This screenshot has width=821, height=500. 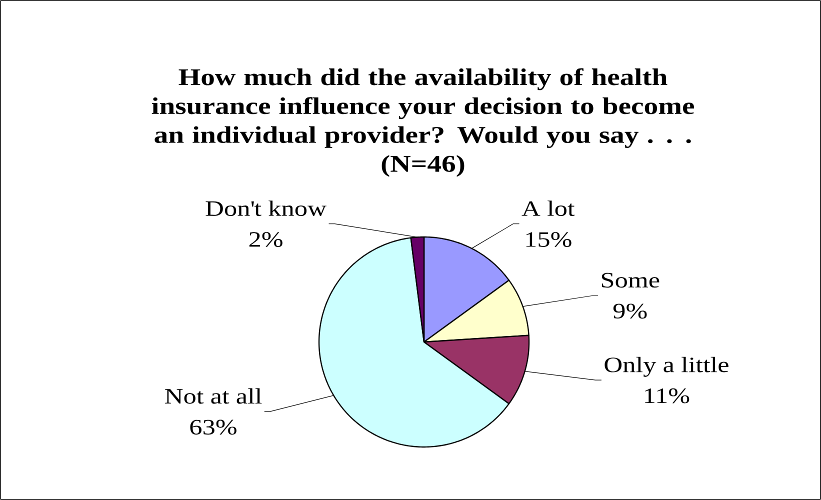 I want to click on data-label: 9%, so click(x=630, y=311).